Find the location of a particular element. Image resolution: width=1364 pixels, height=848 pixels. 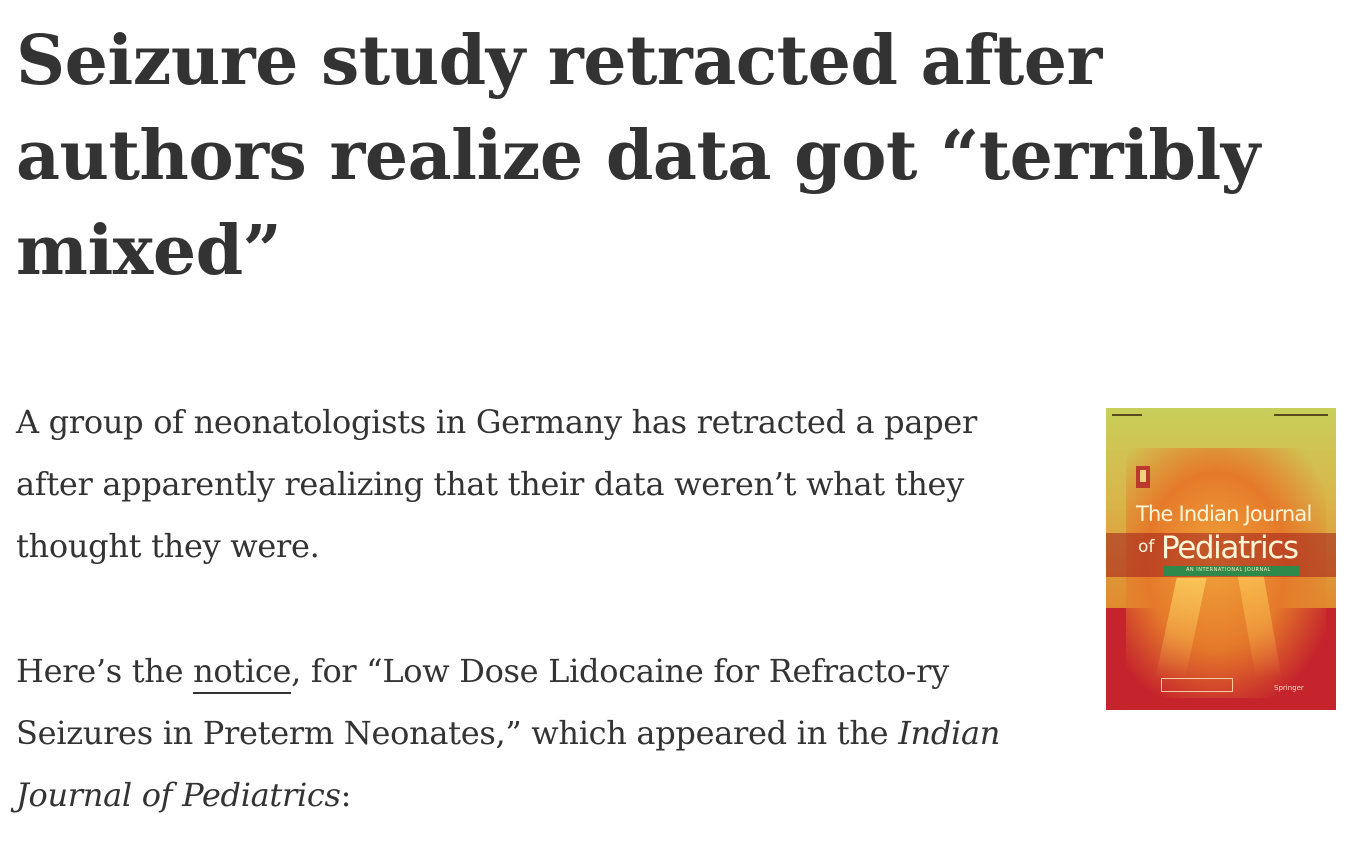

cover-subtitle-band is located at coordinates (1232, 571).